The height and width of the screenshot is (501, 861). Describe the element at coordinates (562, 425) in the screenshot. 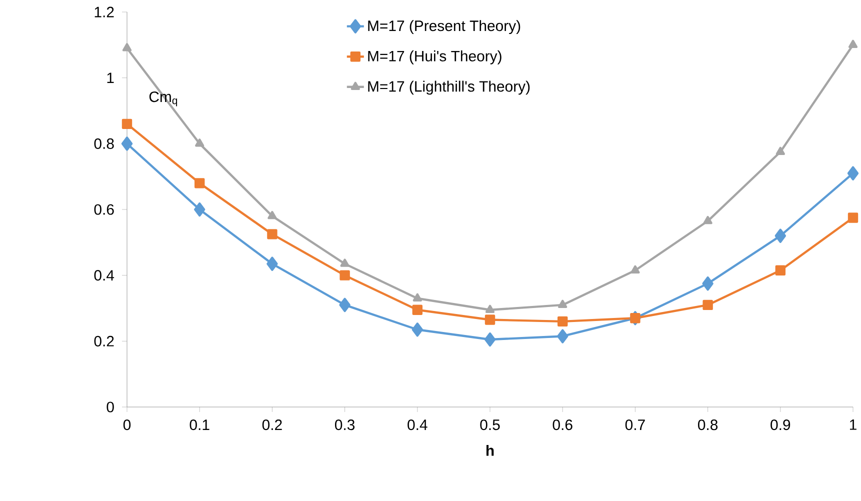

I see `x-tick-label: 0.6` at that location.